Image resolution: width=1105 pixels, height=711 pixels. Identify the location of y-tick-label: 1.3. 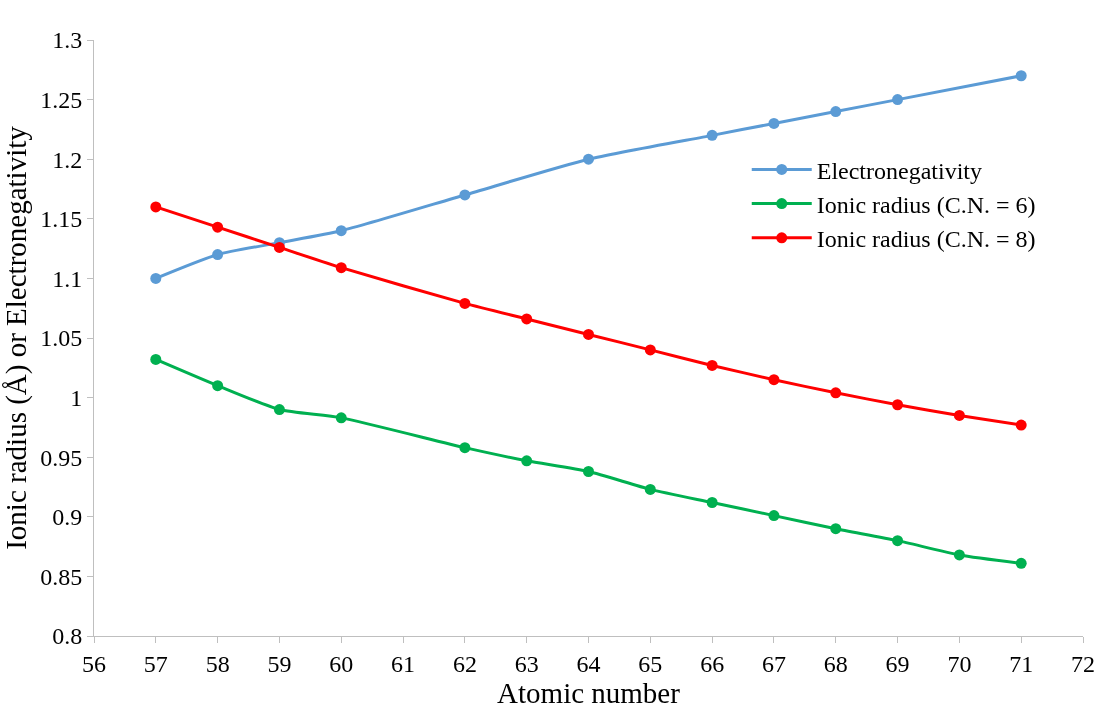
(67, 40).